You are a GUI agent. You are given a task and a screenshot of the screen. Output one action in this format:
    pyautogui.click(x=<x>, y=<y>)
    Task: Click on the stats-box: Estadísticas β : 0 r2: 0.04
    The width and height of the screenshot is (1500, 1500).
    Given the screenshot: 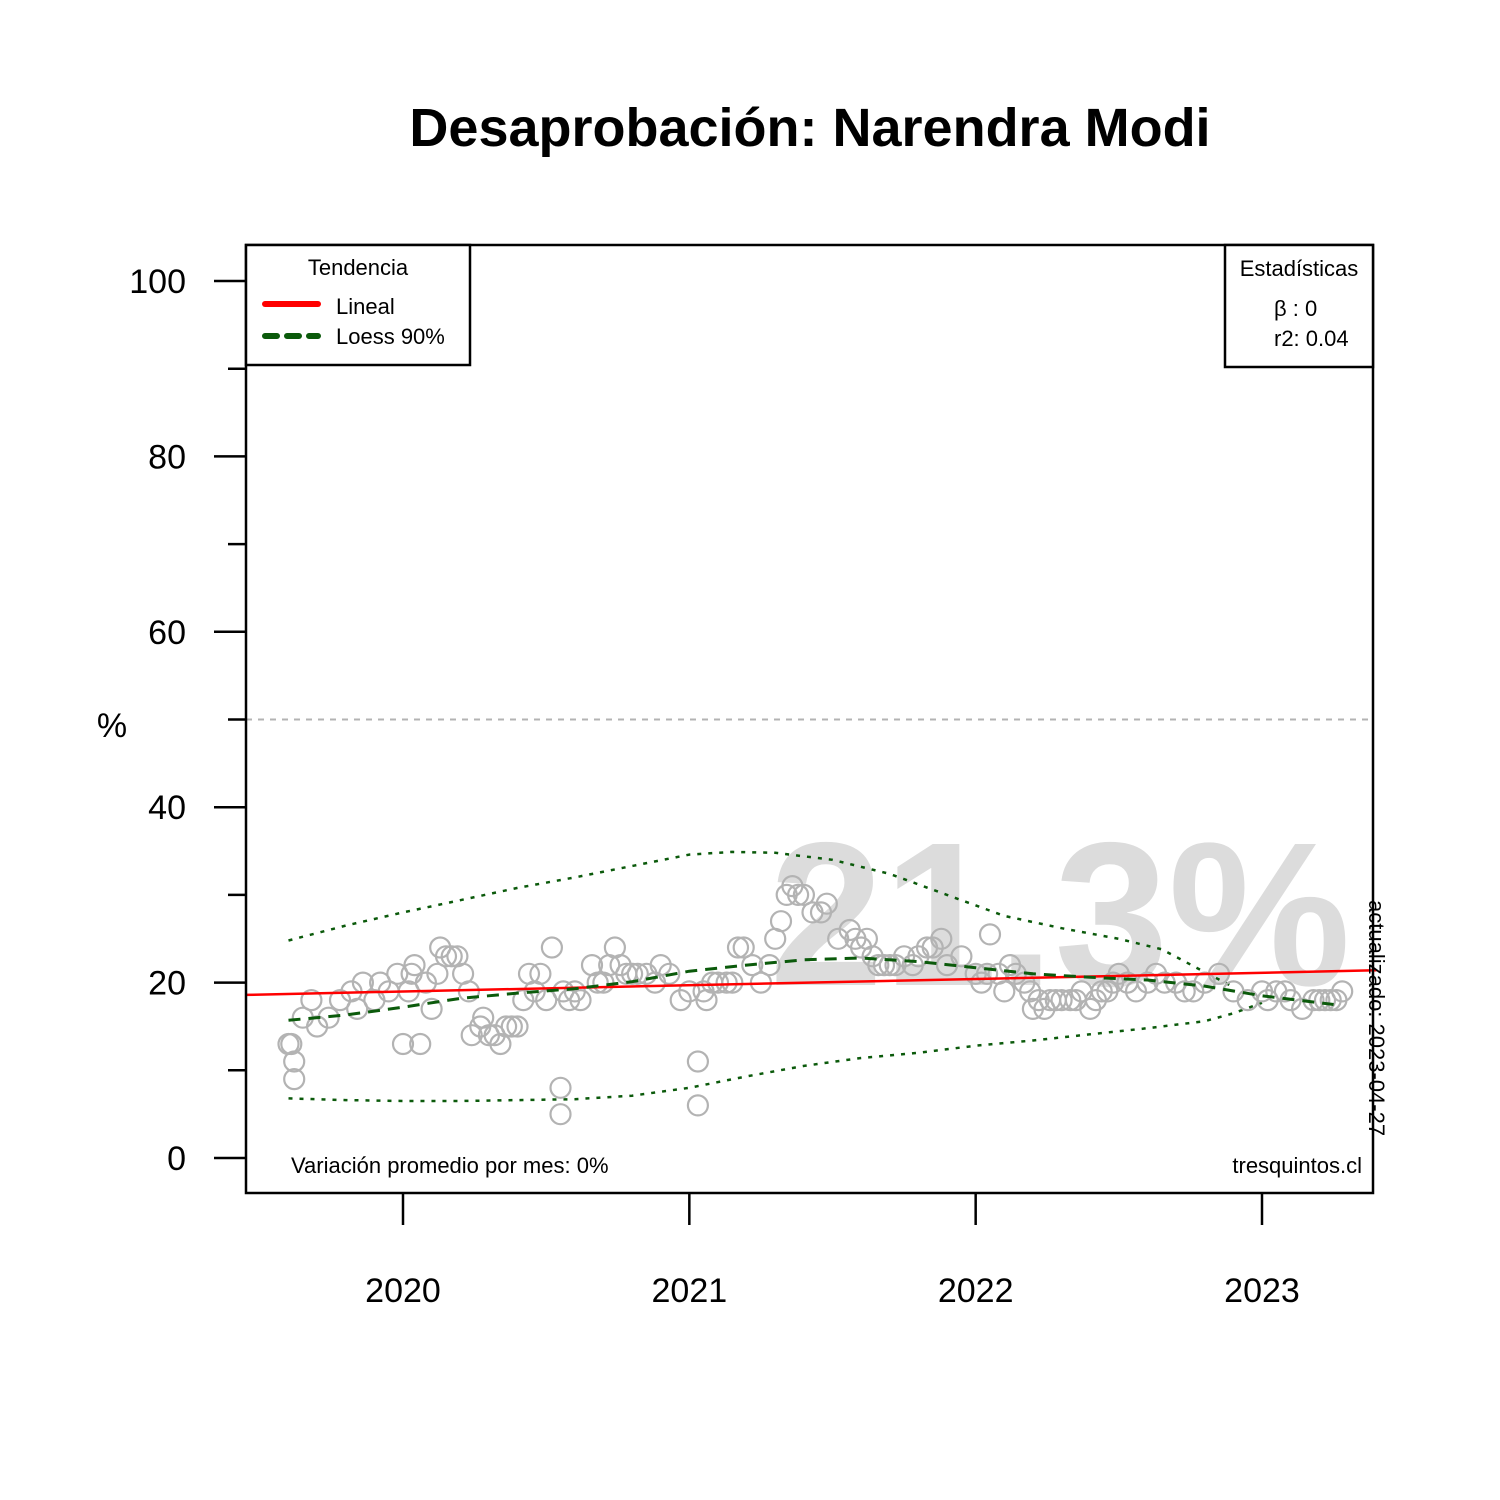 What is the action you would take?
    pyautogui.click(x=1299, y=306)
    